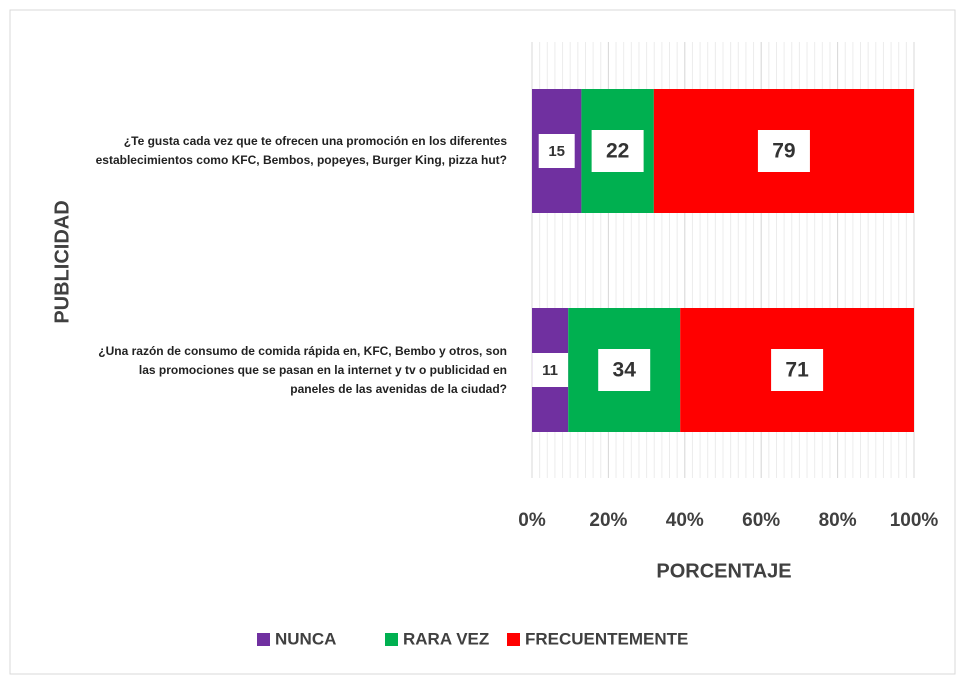  Describe the element at coordinates (761, 520) in the screenshot. I see `x-tick-label: 60%` at that location.